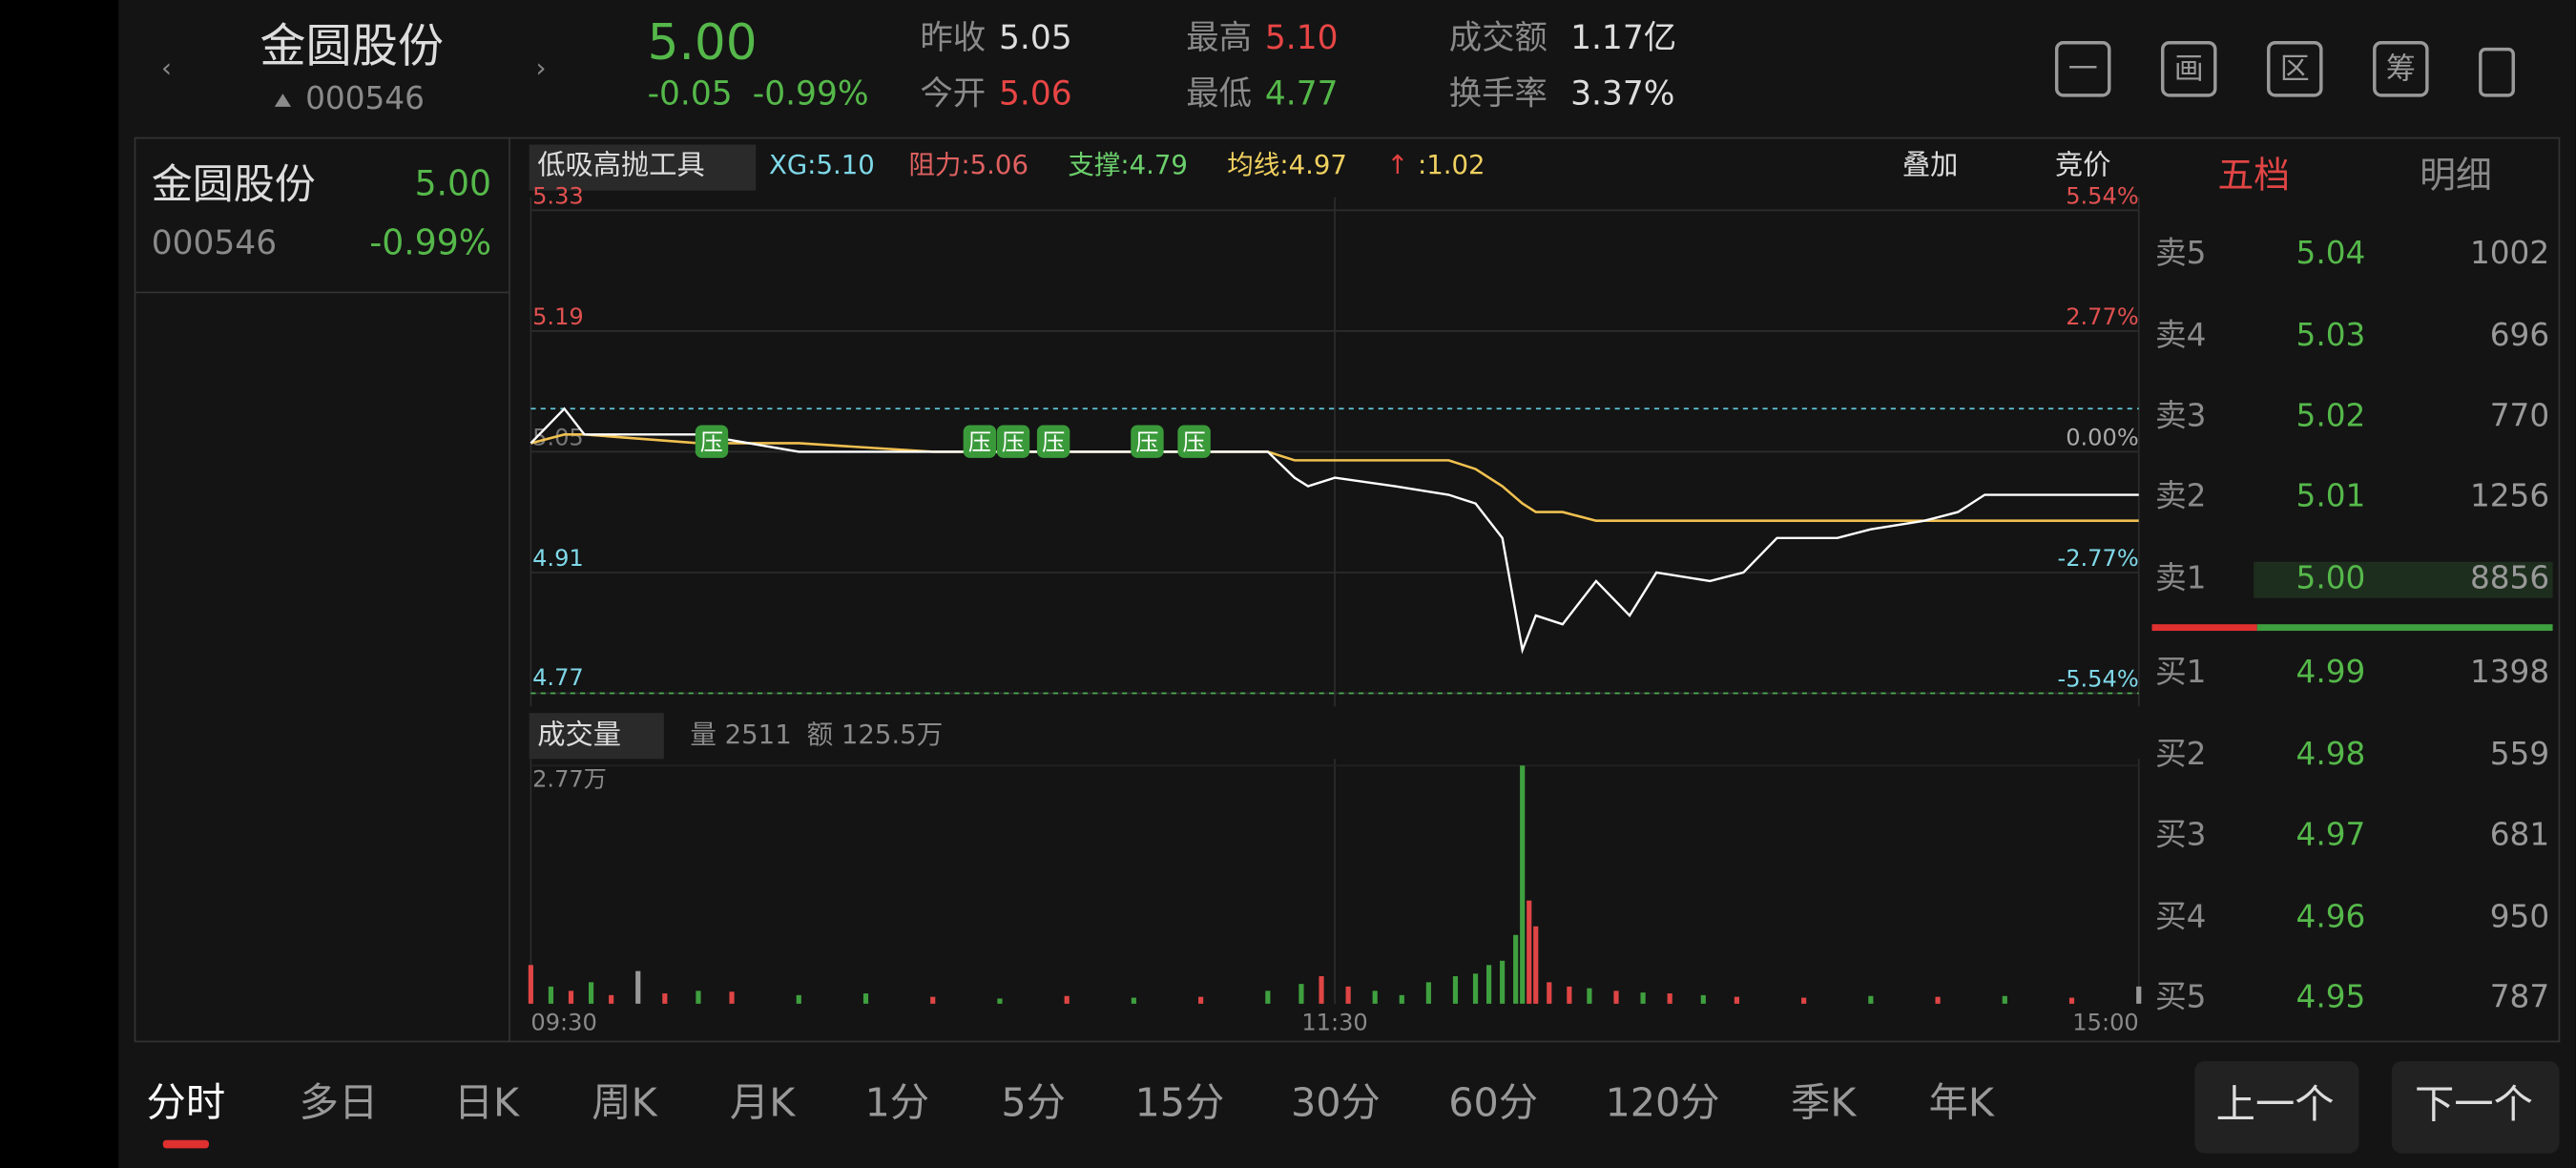 The height and width of the screenshot is (1168, 2576). I want to click on y-tick-label: 5.05, so click(558, 438).